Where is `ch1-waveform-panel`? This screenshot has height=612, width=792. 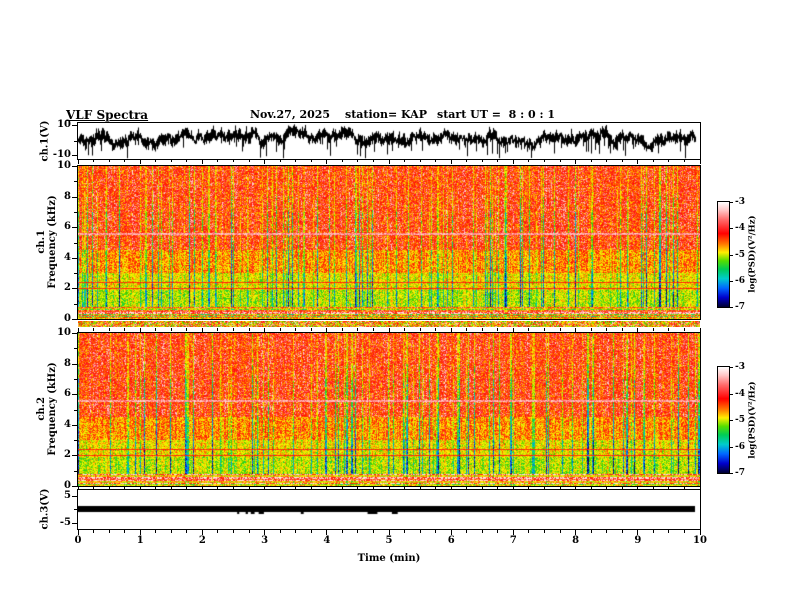
ch1-waveform-panel is located at coordinates (389, 141).